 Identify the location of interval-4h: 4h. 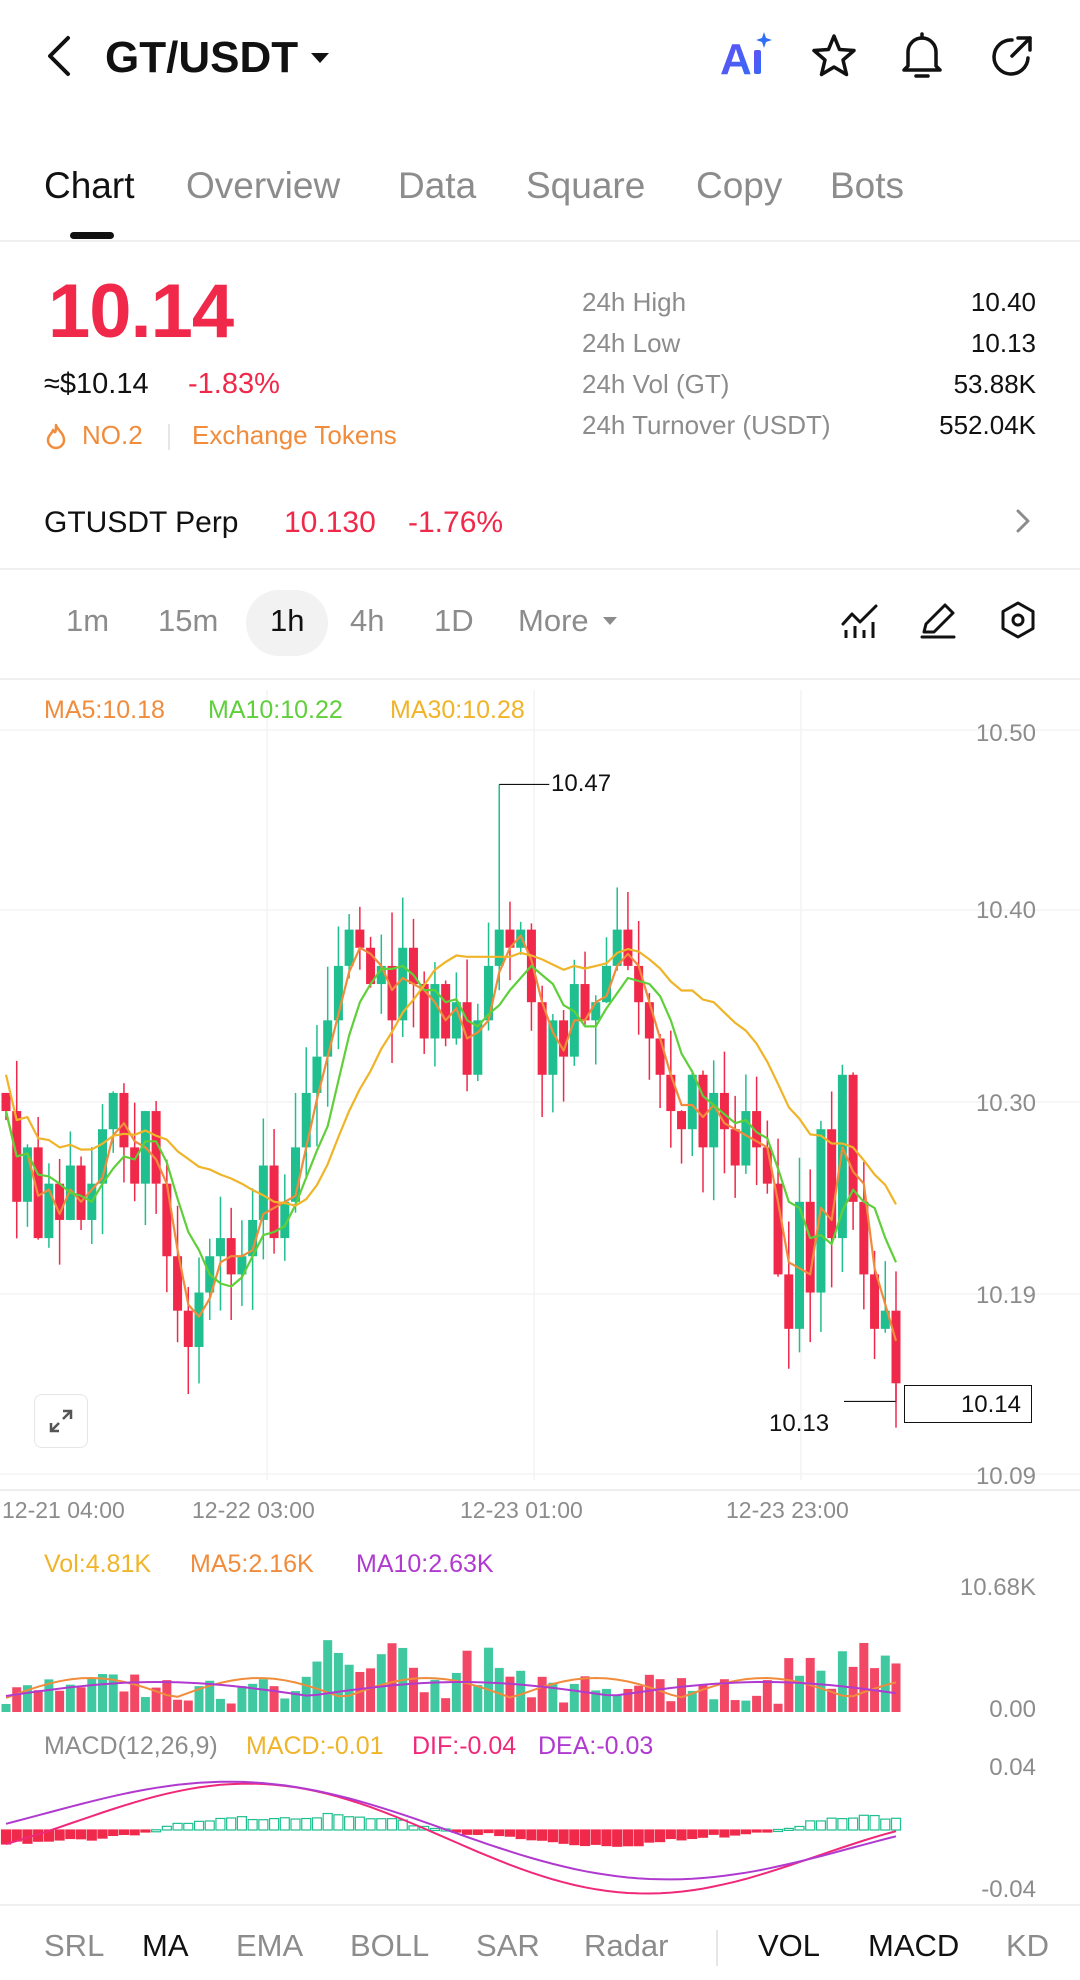
(367, 620).